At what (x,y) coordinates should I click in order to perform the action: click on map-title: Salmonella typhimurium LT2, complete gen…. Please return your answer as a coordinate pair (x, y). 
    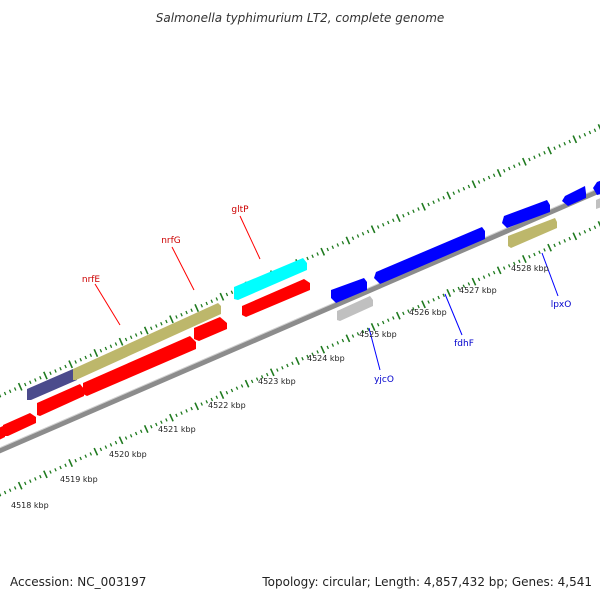
    Looking at the image, I should click on (300, 18).